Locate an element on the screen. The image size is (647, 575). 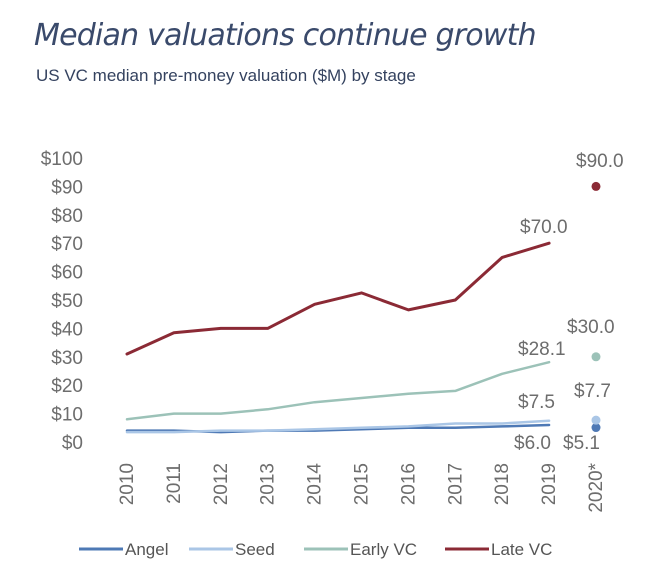
point-2020-angel is located at coordinates (596, 428).